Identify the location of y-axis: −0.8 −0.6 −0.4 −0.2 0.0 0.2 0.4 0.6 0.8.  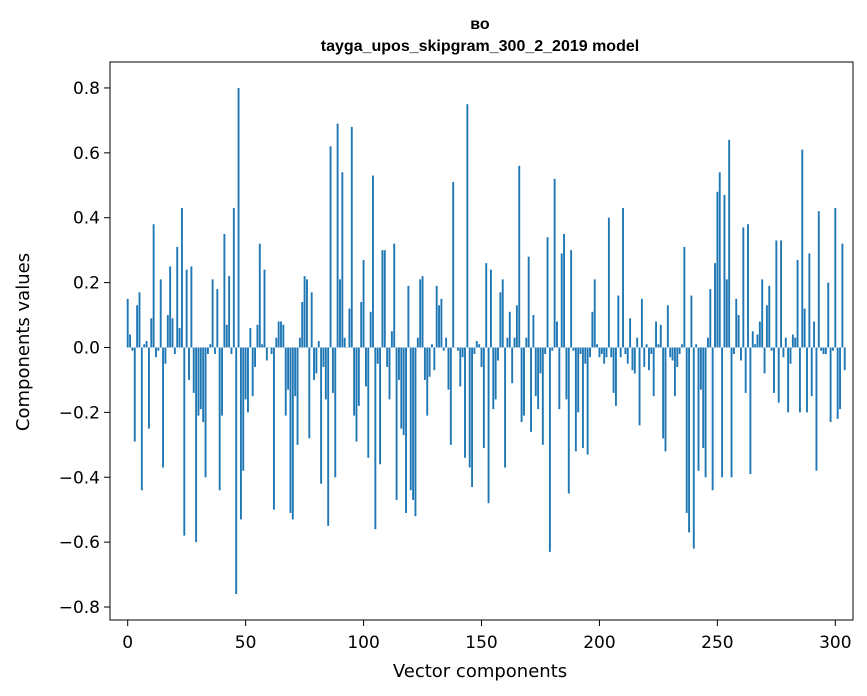
(84, 348).